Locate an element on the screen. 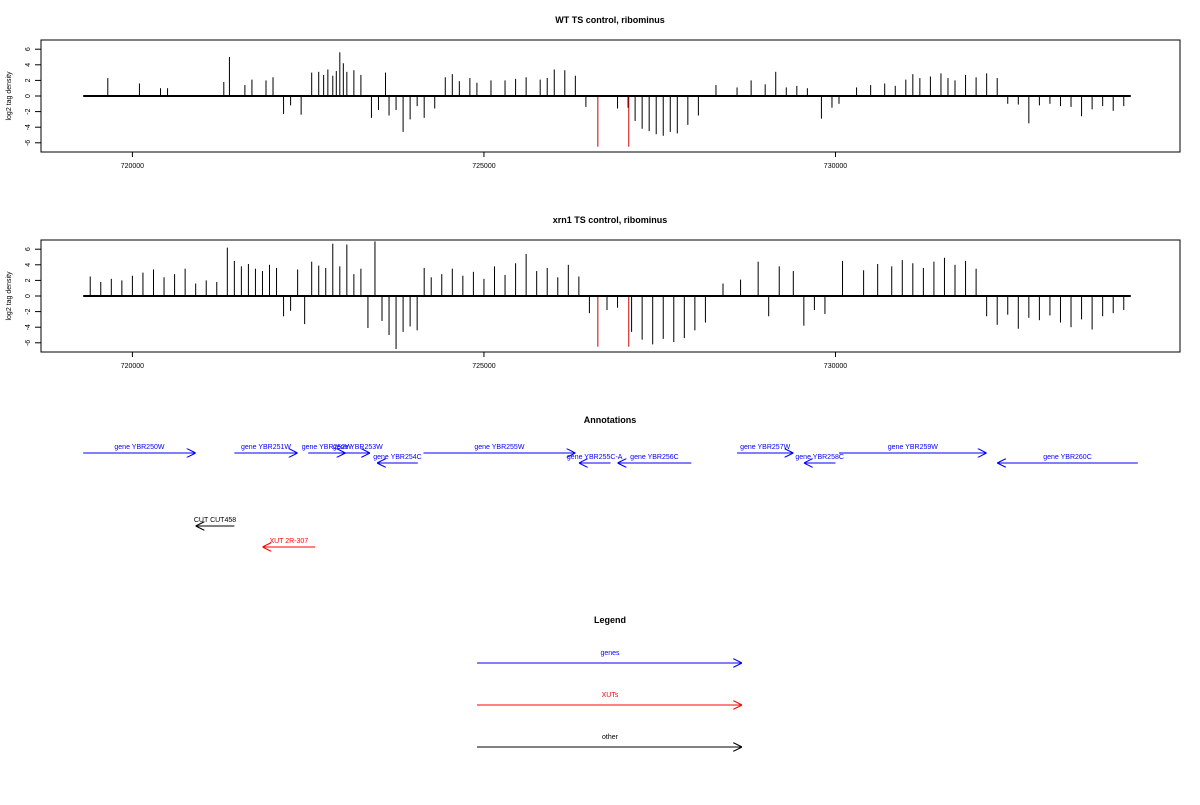 This screenshot has height=805, width=1200. feature-label: gene YBR252W is located at coordinates (327, 447).